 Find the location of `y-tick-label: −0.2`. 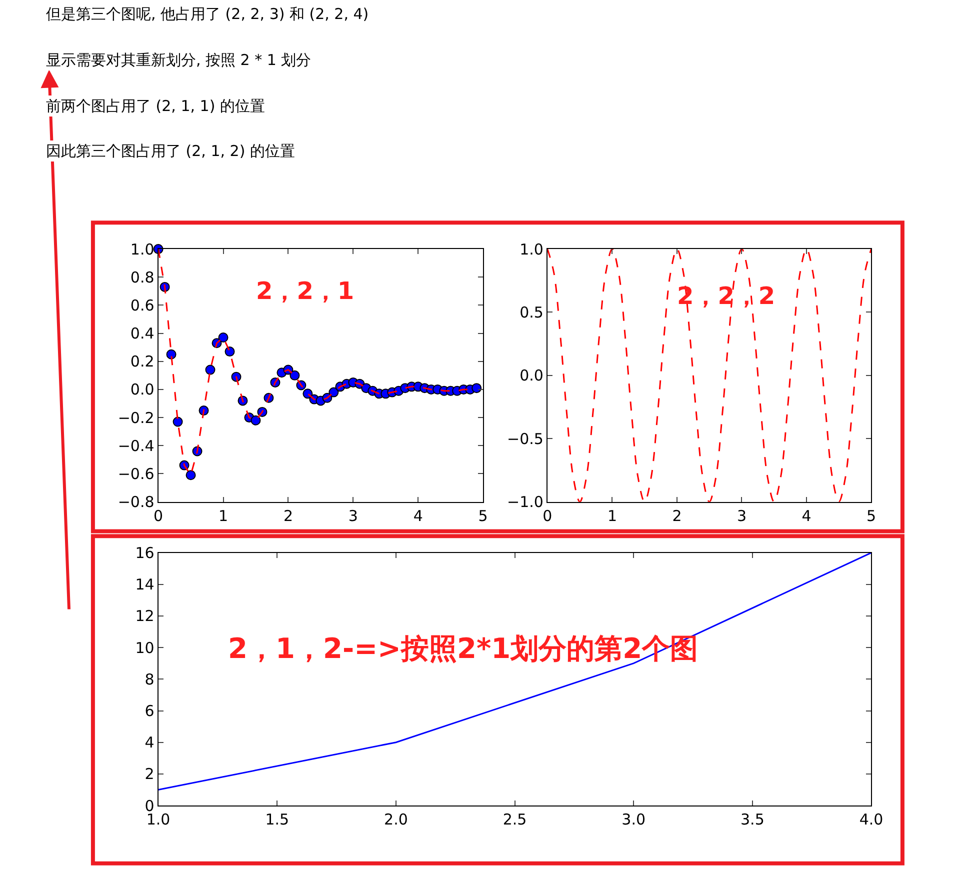

y-tick-label: −0.2 is located at coordinates (136, 417).